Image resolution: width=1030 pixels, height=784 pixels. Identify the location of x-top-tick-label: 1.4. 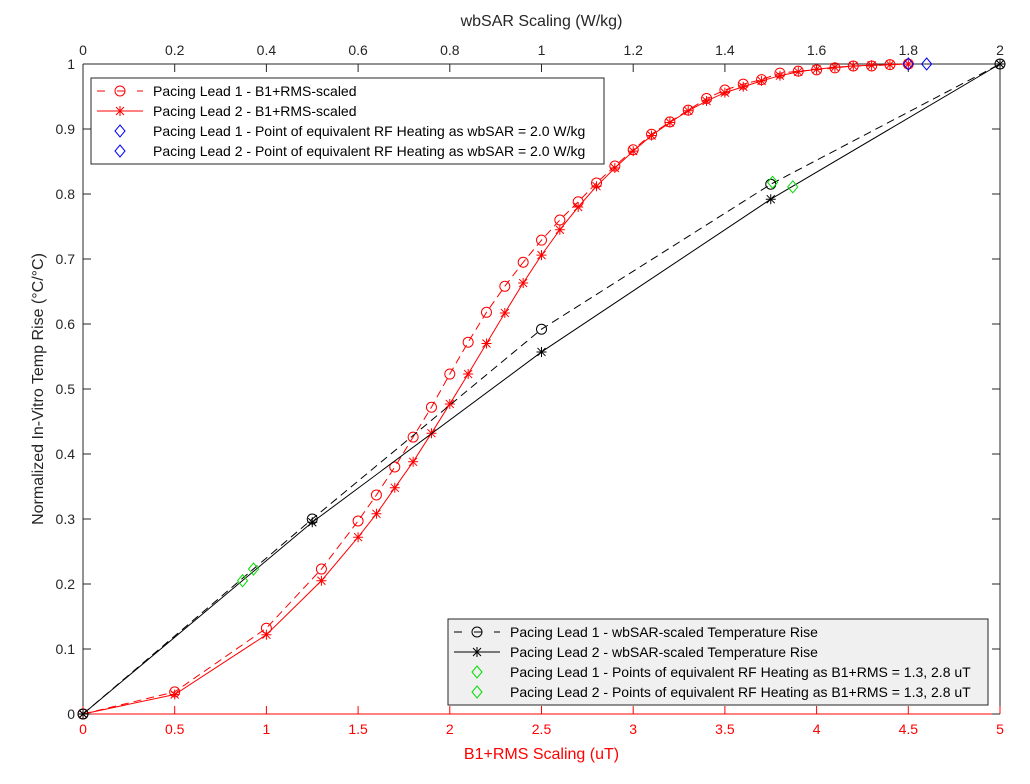
(725, 50).